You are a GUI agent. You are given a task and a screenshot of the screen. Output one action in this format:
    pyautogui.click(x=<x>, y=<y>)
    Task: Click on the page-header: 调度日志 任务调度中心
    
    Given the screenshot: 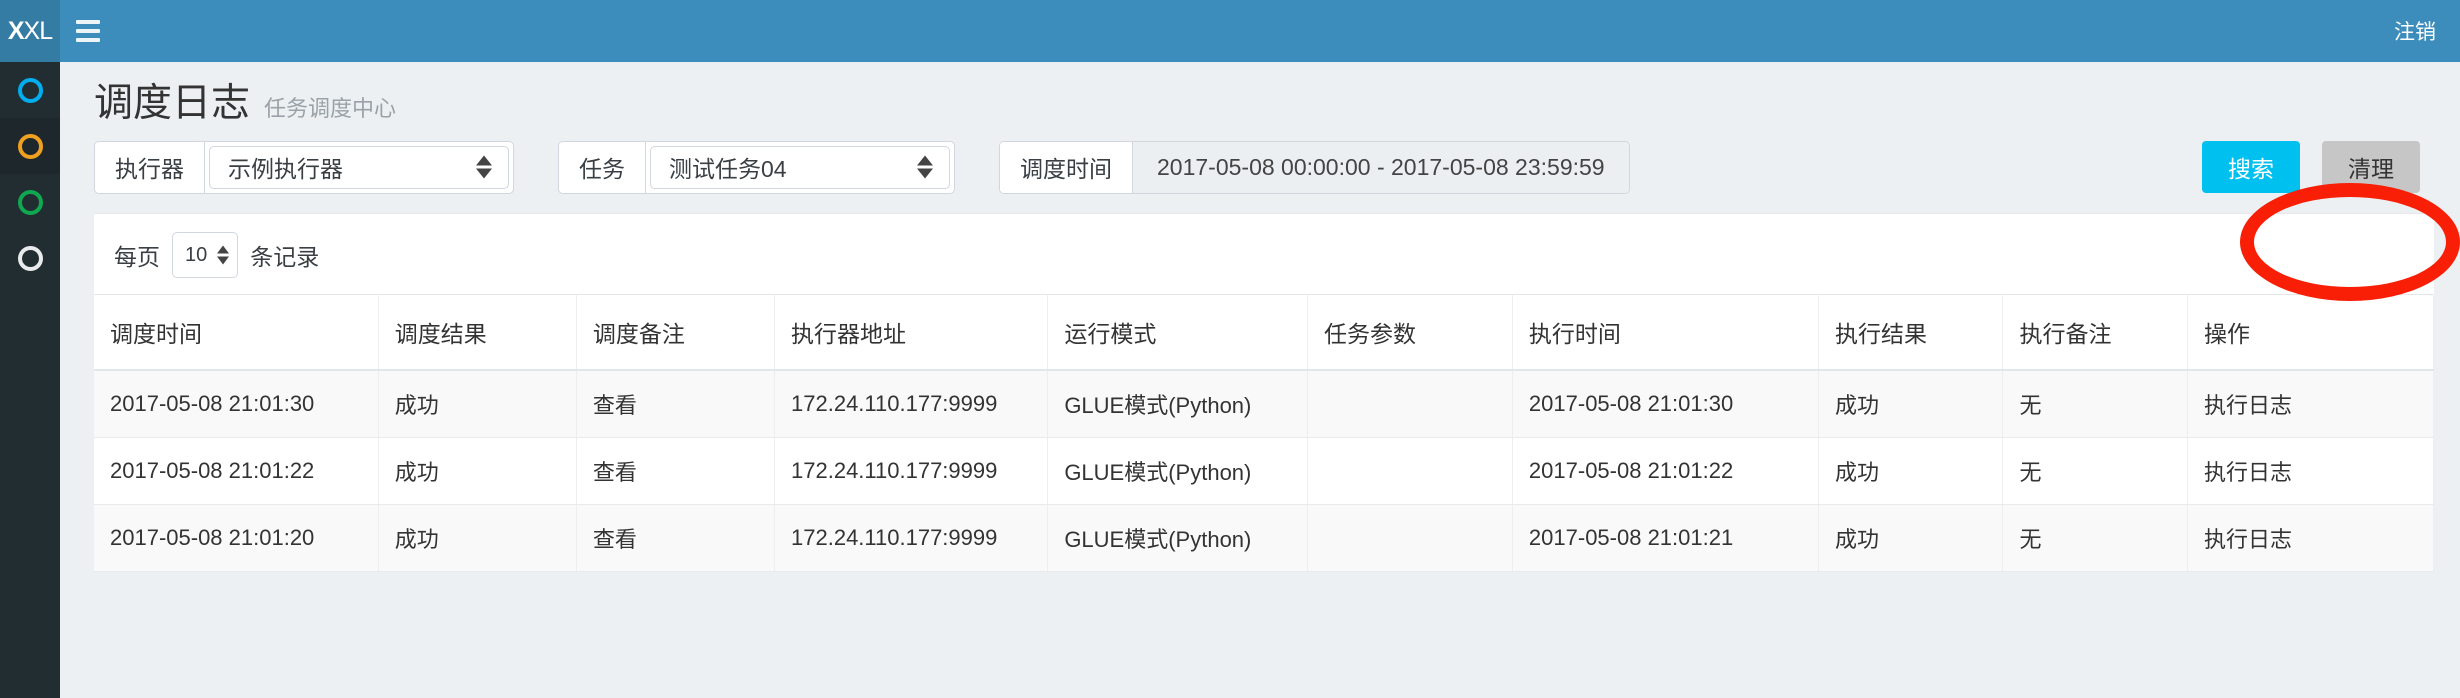 What is the action you would take?
    pyautogui.click(x=1260, y=99)
    